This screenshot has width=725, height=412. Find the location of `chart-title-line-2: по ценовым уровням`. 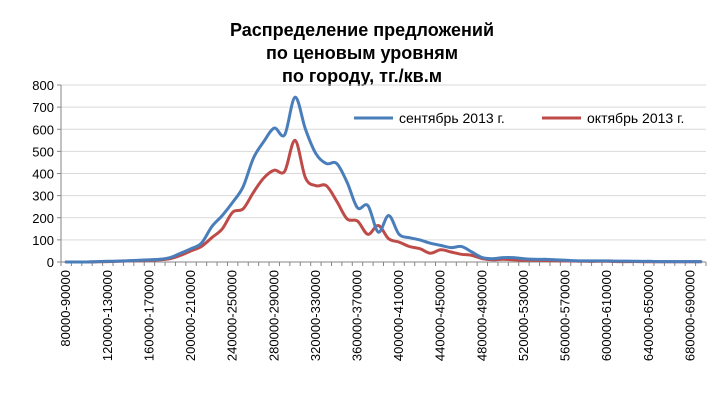

chart-title-line-2: по ценовым уровням is located at coordinates (362, 53).